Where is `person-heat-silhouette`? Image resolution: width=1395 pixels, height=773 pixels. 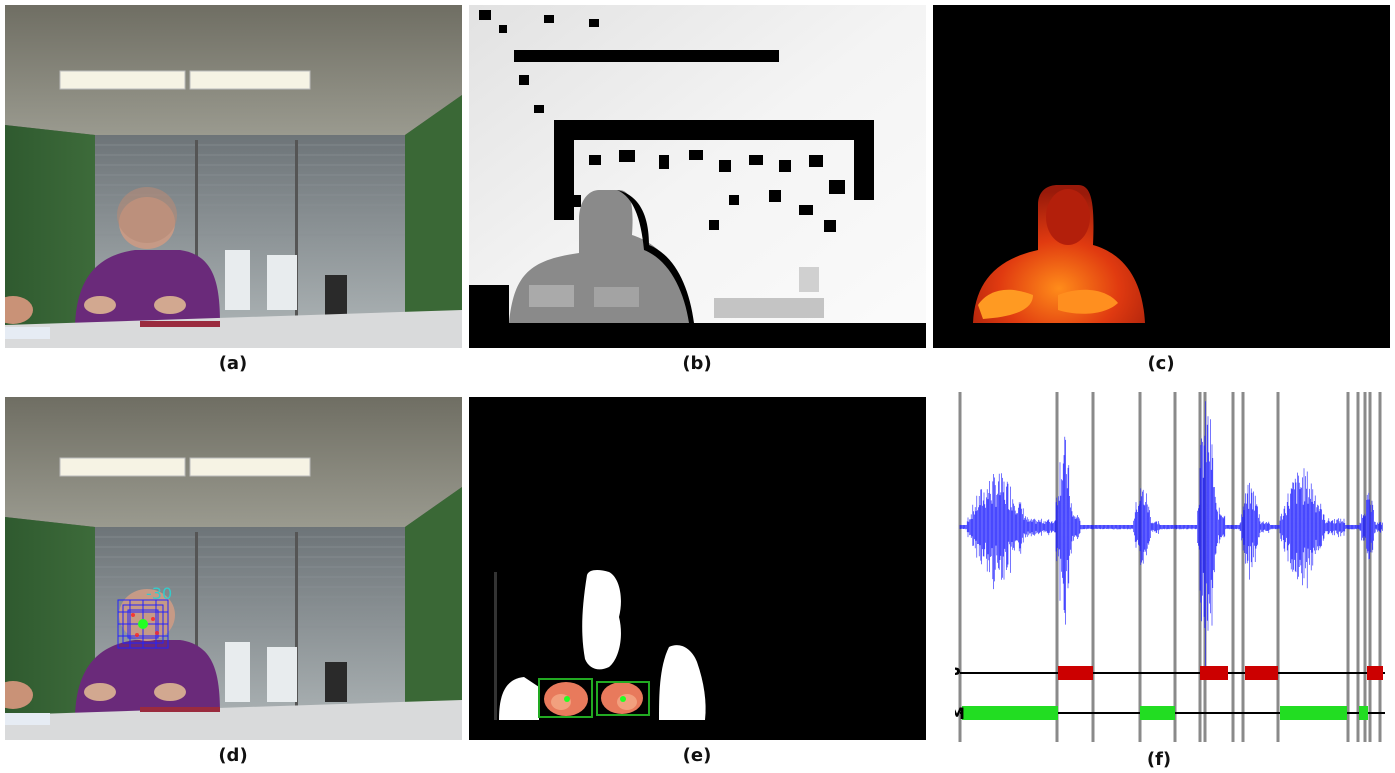
person-heat-silhouette is located at coordinates (1059, 254).